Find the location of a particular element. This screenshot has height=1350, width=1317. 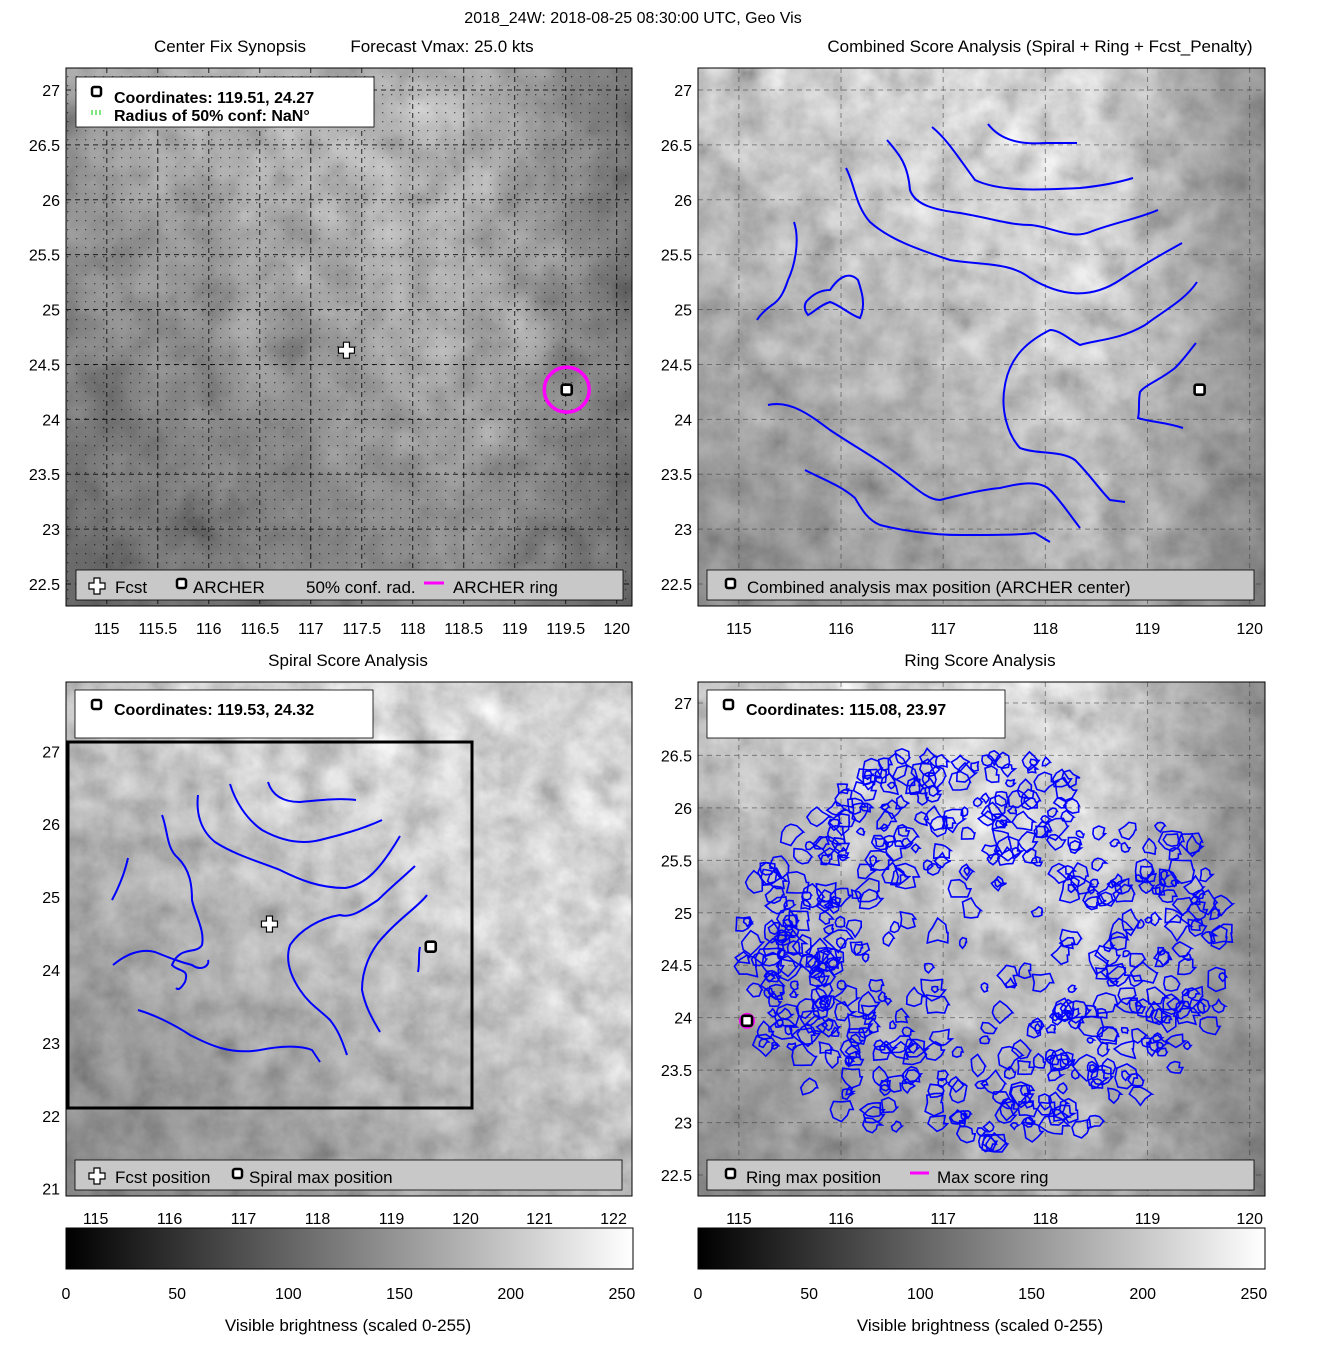

colorbar-tick-label: 100 is located at coordinates (920, 1294).